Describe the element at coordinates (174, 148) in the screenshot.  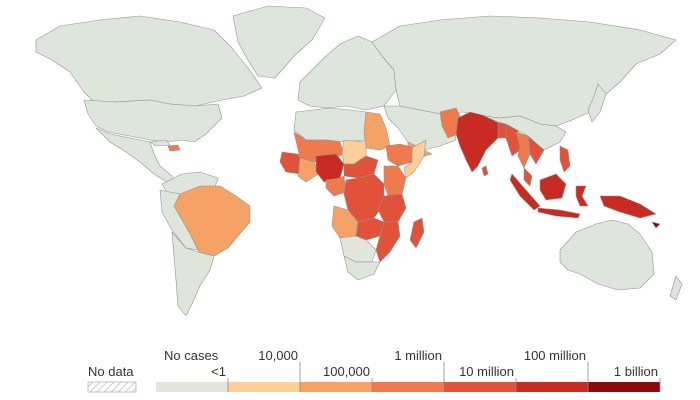
I see `country-haiti` at that location.